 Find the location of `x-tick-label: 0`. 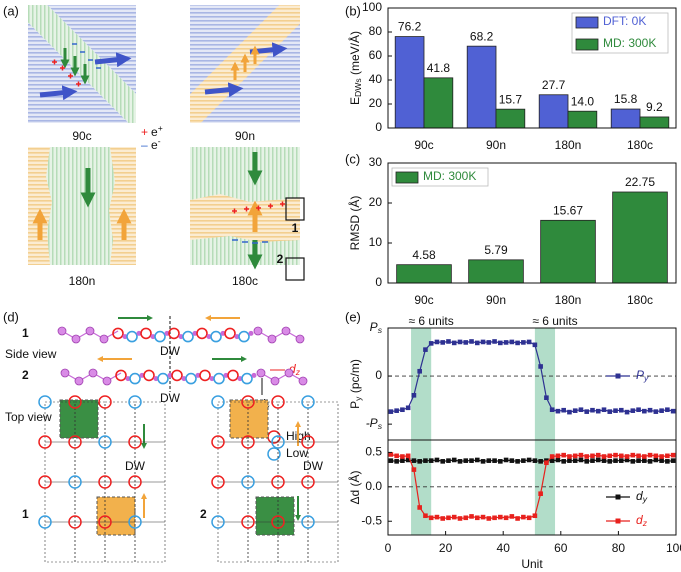

x-tick-label: 0 is located at coordinates (388, 548).